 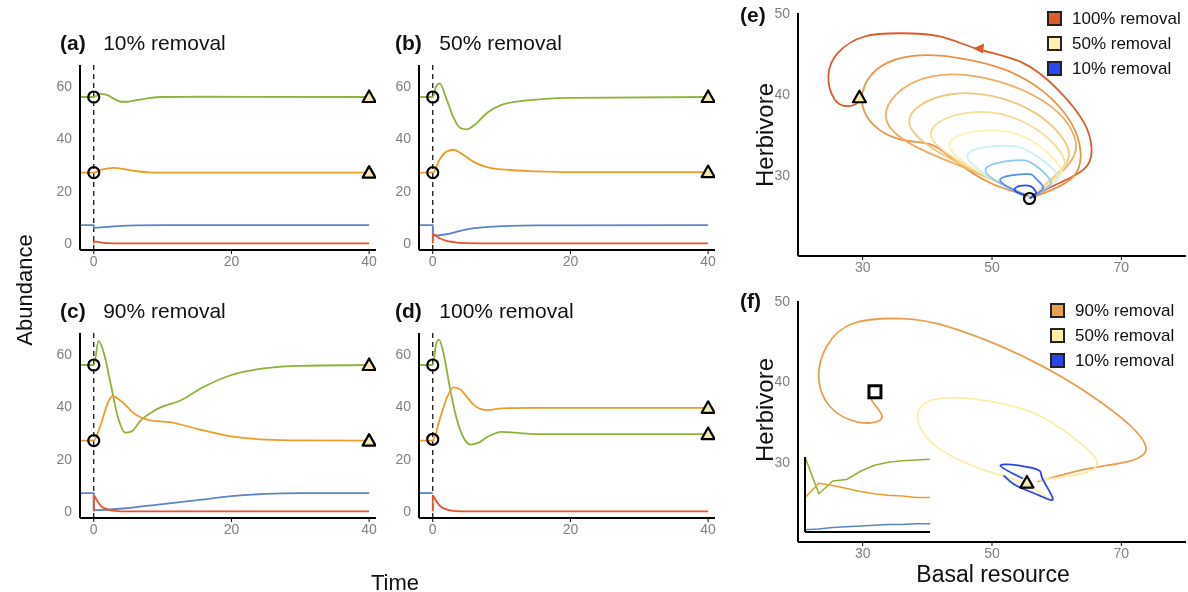 What do you see at coordinates (25, 290) in the screenshot?
I see `y-axis-title: Abundance` at bounding box center [25, 290].